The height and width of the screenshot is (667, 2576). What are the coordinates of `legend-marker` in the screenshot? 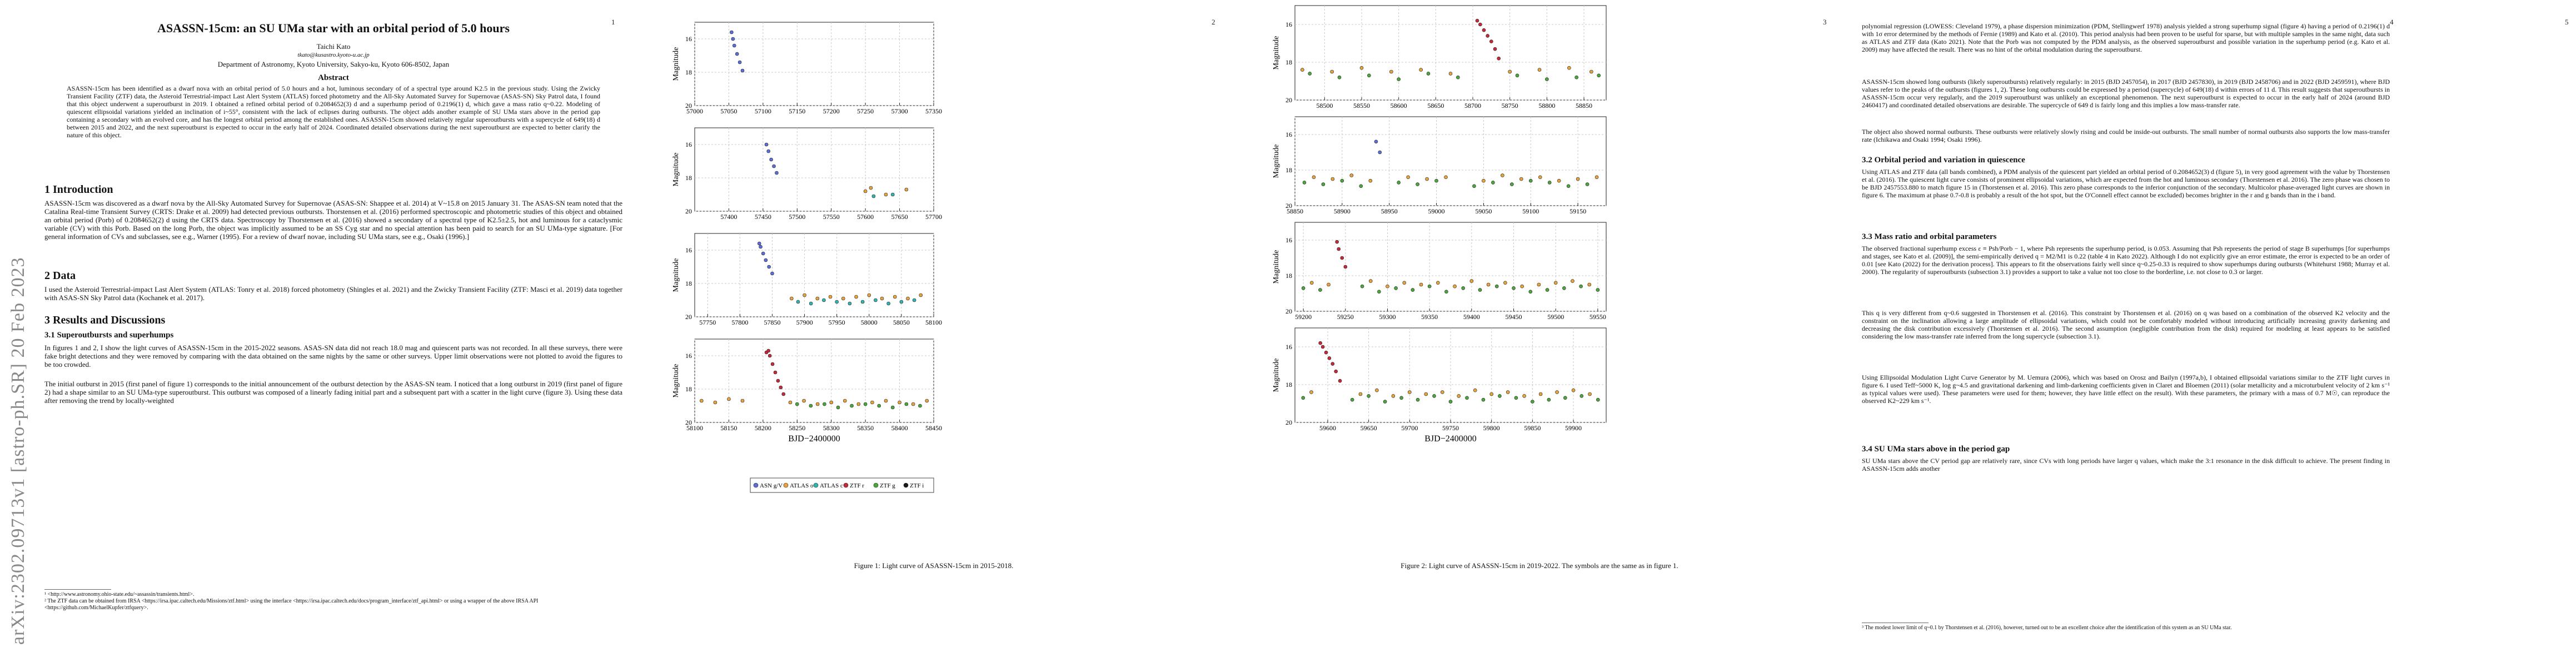 It's located at (846, 485).